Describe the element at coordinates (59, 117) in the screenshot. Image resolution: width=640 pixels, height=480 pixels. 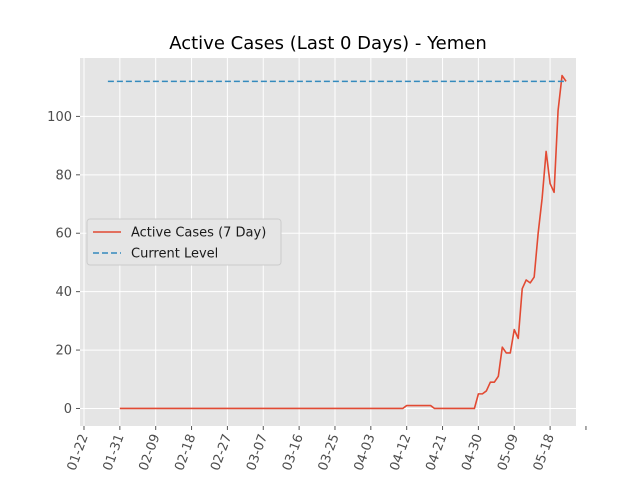
I see `y-tick-label: 100` at that location.